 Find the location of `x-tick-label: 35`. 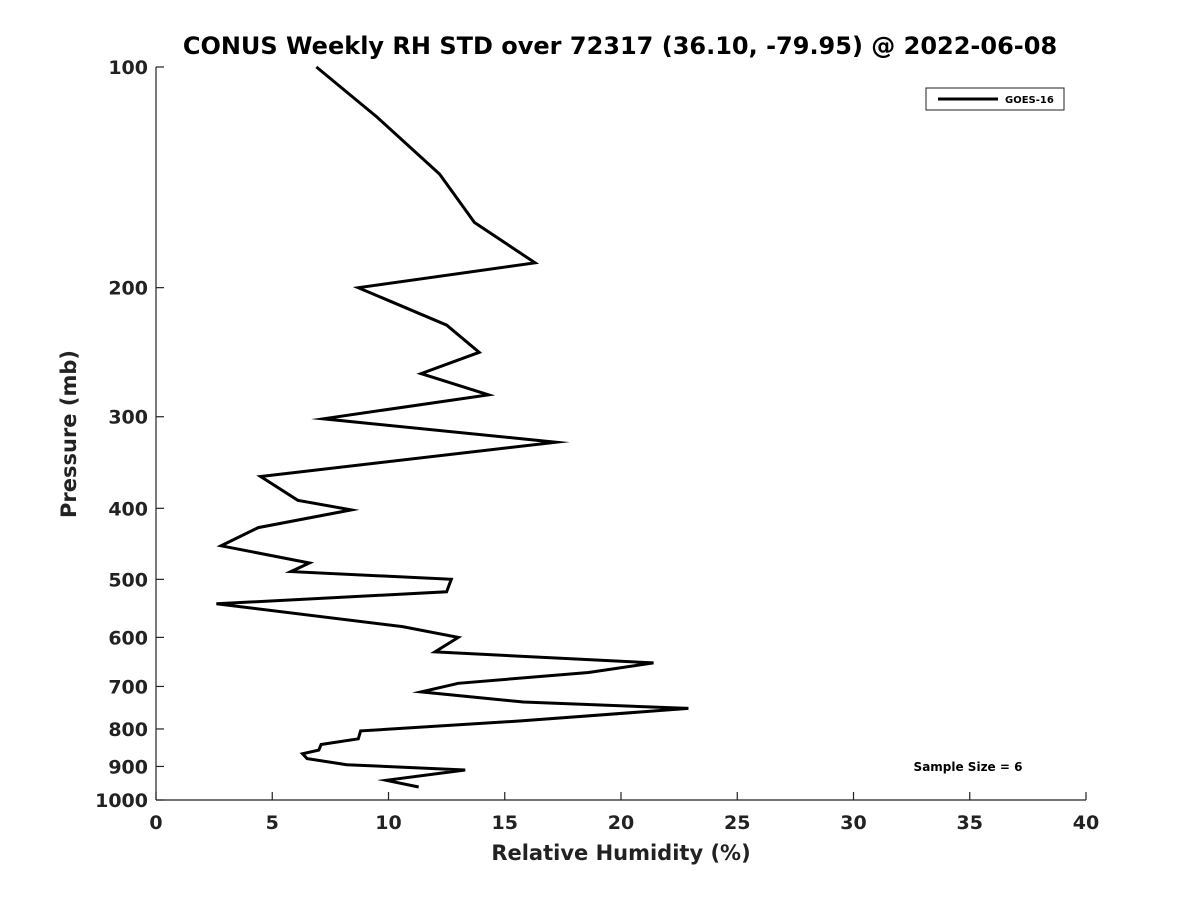

x-tick-label: 35 is located at coordinates (970, 823).